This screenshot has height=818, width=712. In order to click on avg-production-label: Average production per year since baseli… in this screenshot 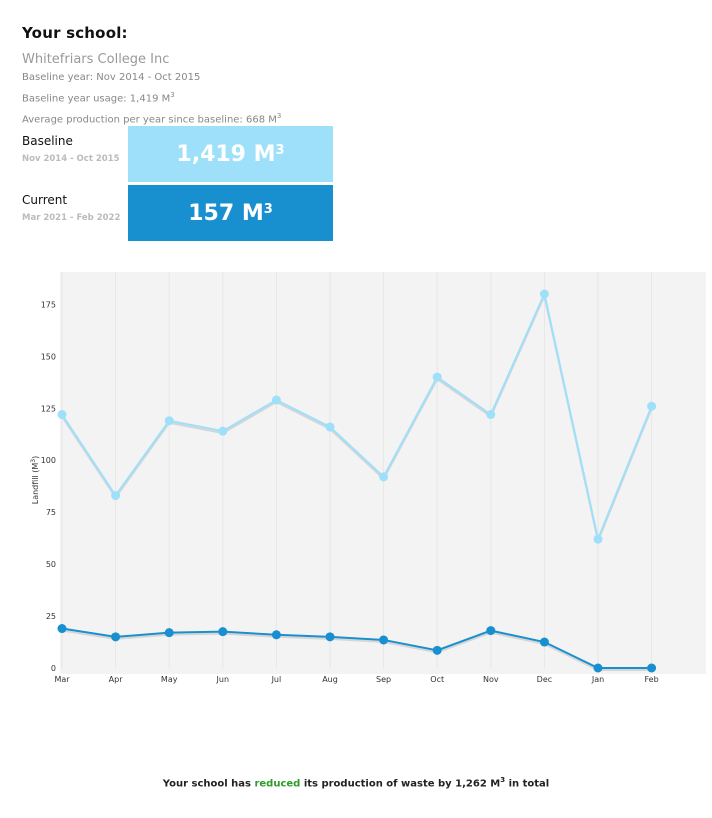, I will do `click(132, 120)`.